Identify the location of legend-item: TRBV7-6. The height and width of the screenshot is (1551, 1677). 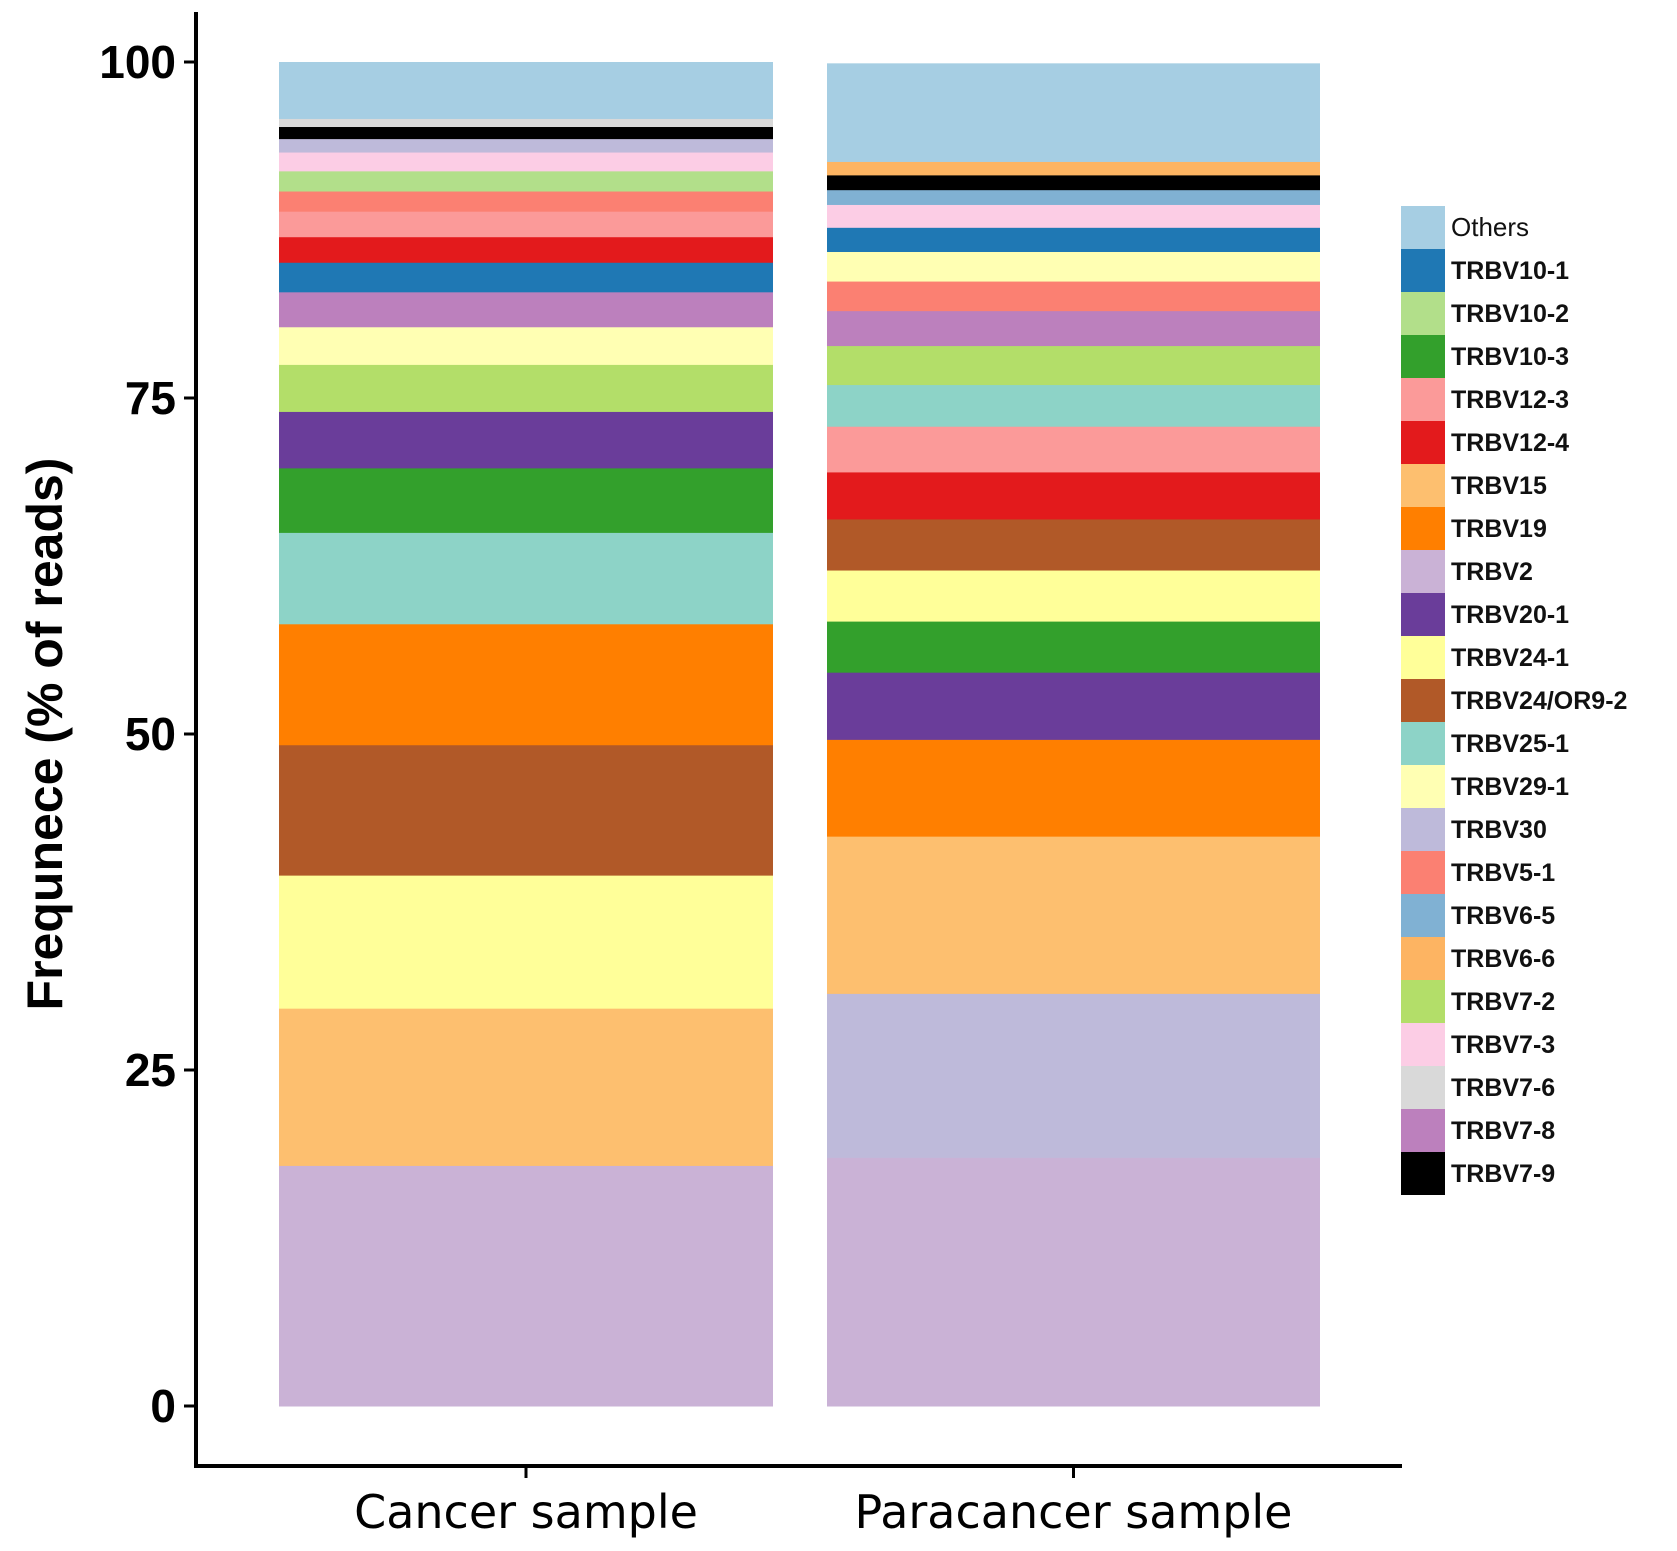
(1478, 1087).